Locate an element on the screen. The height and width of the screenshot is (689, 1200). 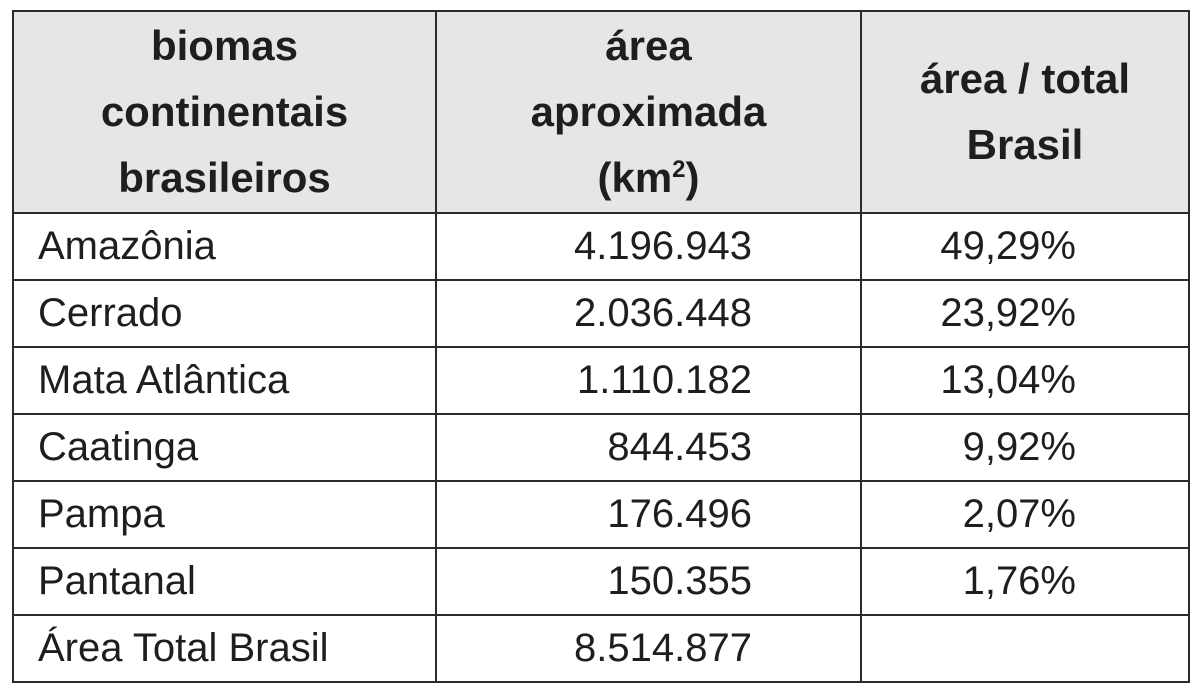
cell-biome-name: Pampa is located at coordinates (224, 514).